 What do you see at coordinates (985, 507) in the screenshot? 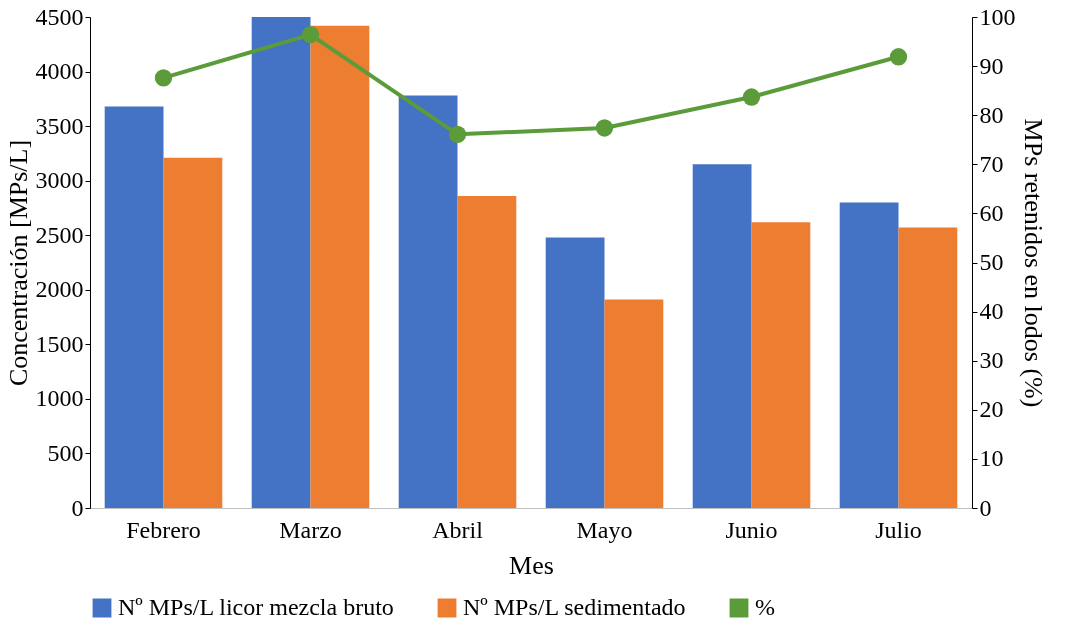
I see `y2-tick-label: 0` at bounding box center [985, 507].